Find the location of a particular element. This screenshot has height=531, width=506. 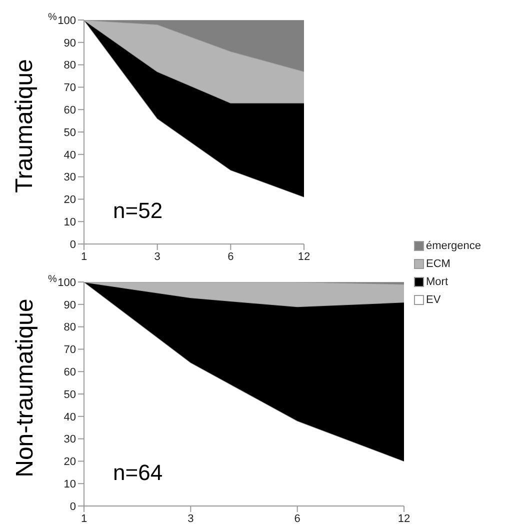

annotation: n=64 is located at coordinates (138, 473).